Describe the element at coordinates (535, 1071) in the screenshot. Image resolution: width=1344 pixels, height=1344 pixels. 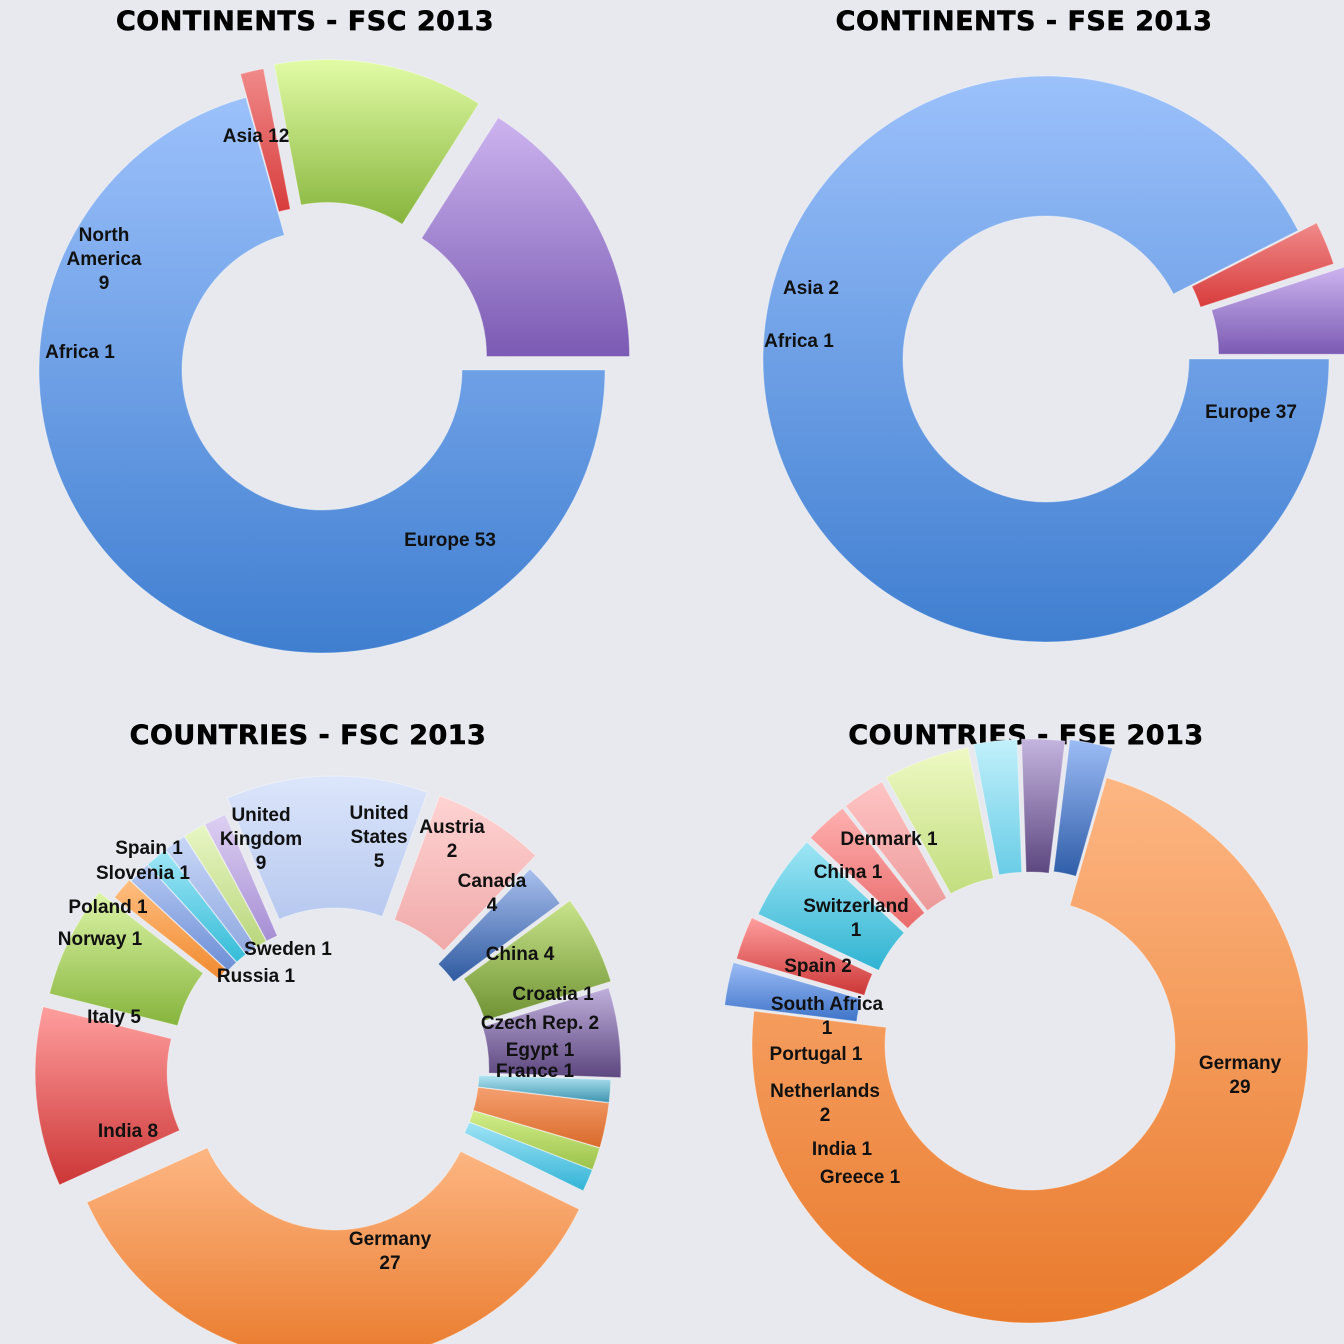
I see `slice-label-france-1: France 1` at that location.